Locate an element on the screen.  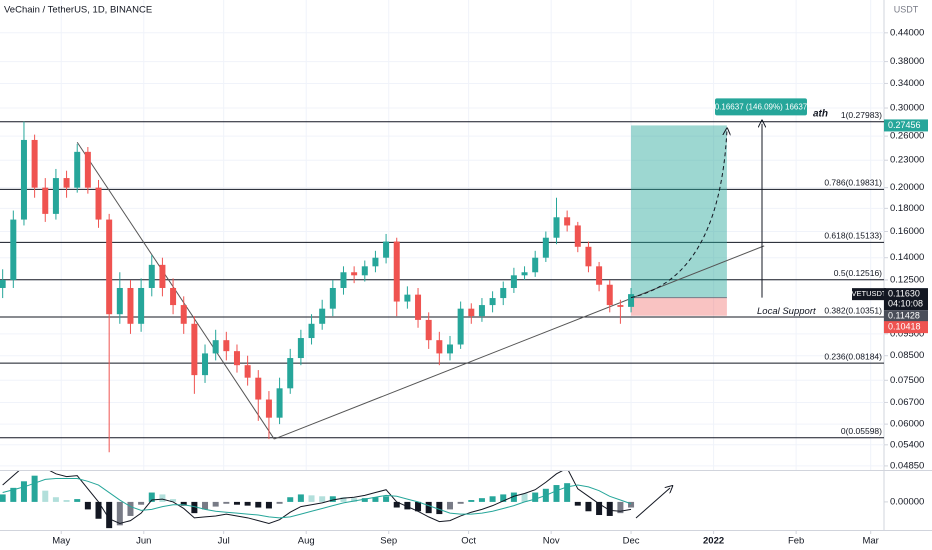
loss-zone is located at coordinates (679, 306).